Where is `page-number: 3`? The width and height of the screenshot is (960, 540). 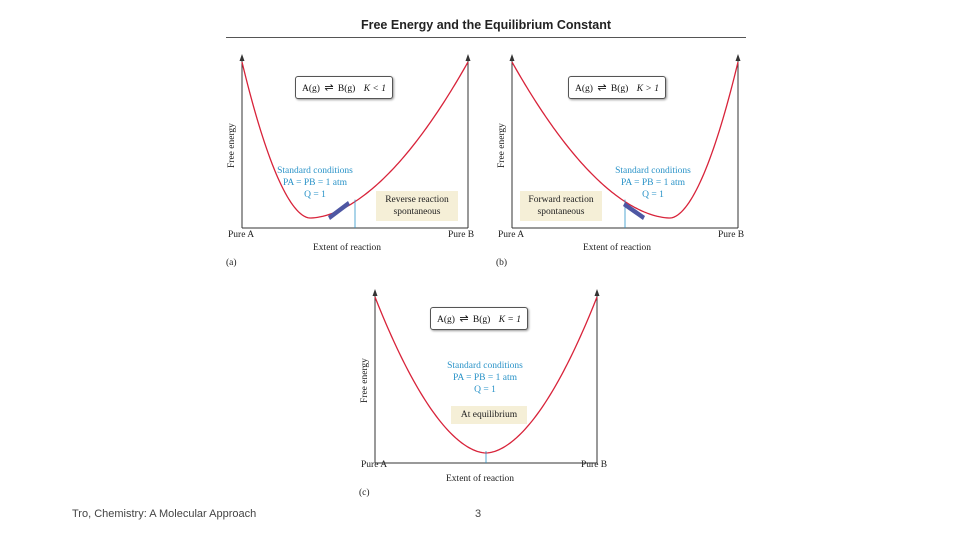 page-number: 3 is located at coordinates (478, 514).